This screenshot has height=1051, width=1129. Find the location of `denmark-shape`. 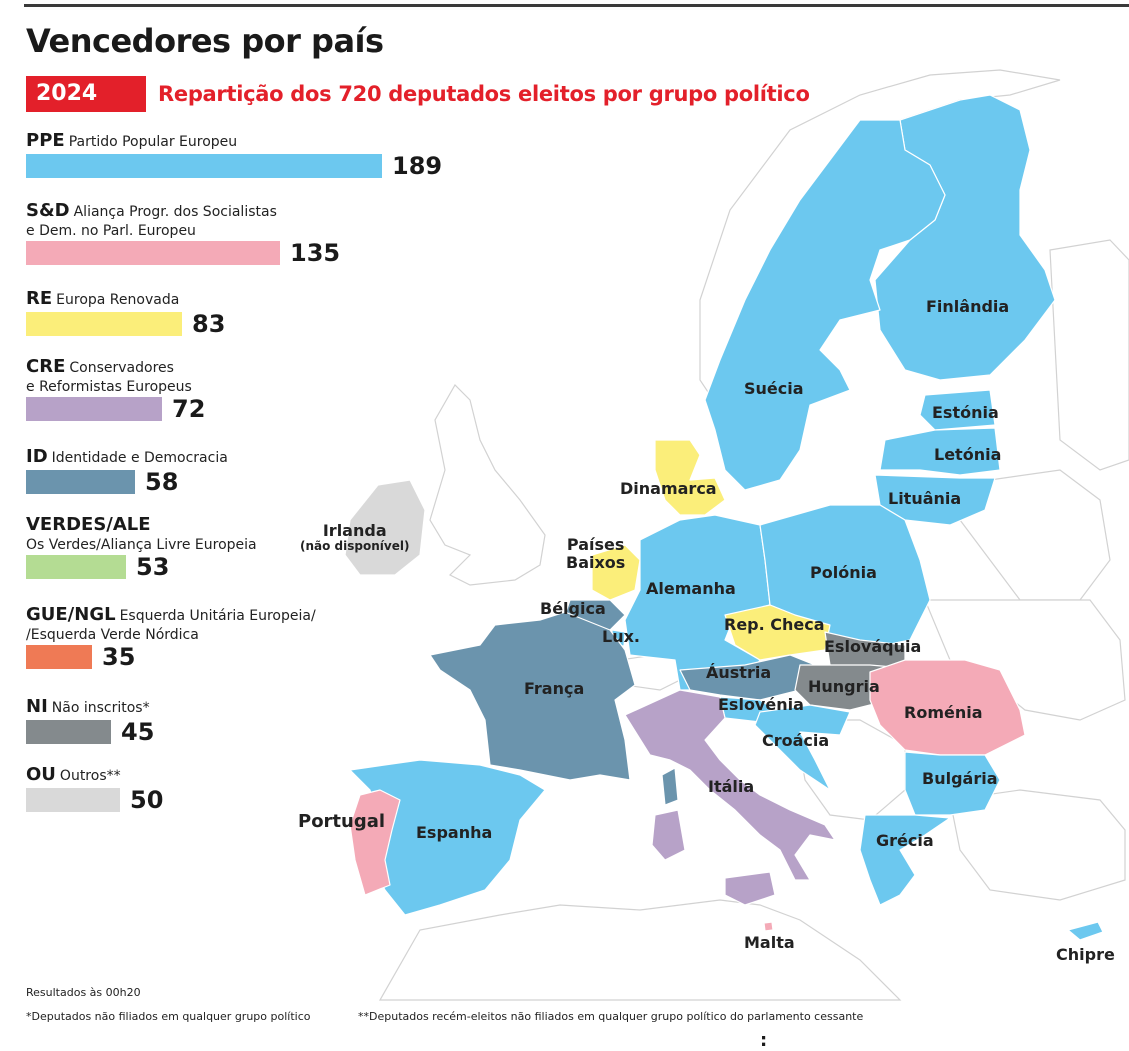

denmark-shape is located at coordinates (690, 477).